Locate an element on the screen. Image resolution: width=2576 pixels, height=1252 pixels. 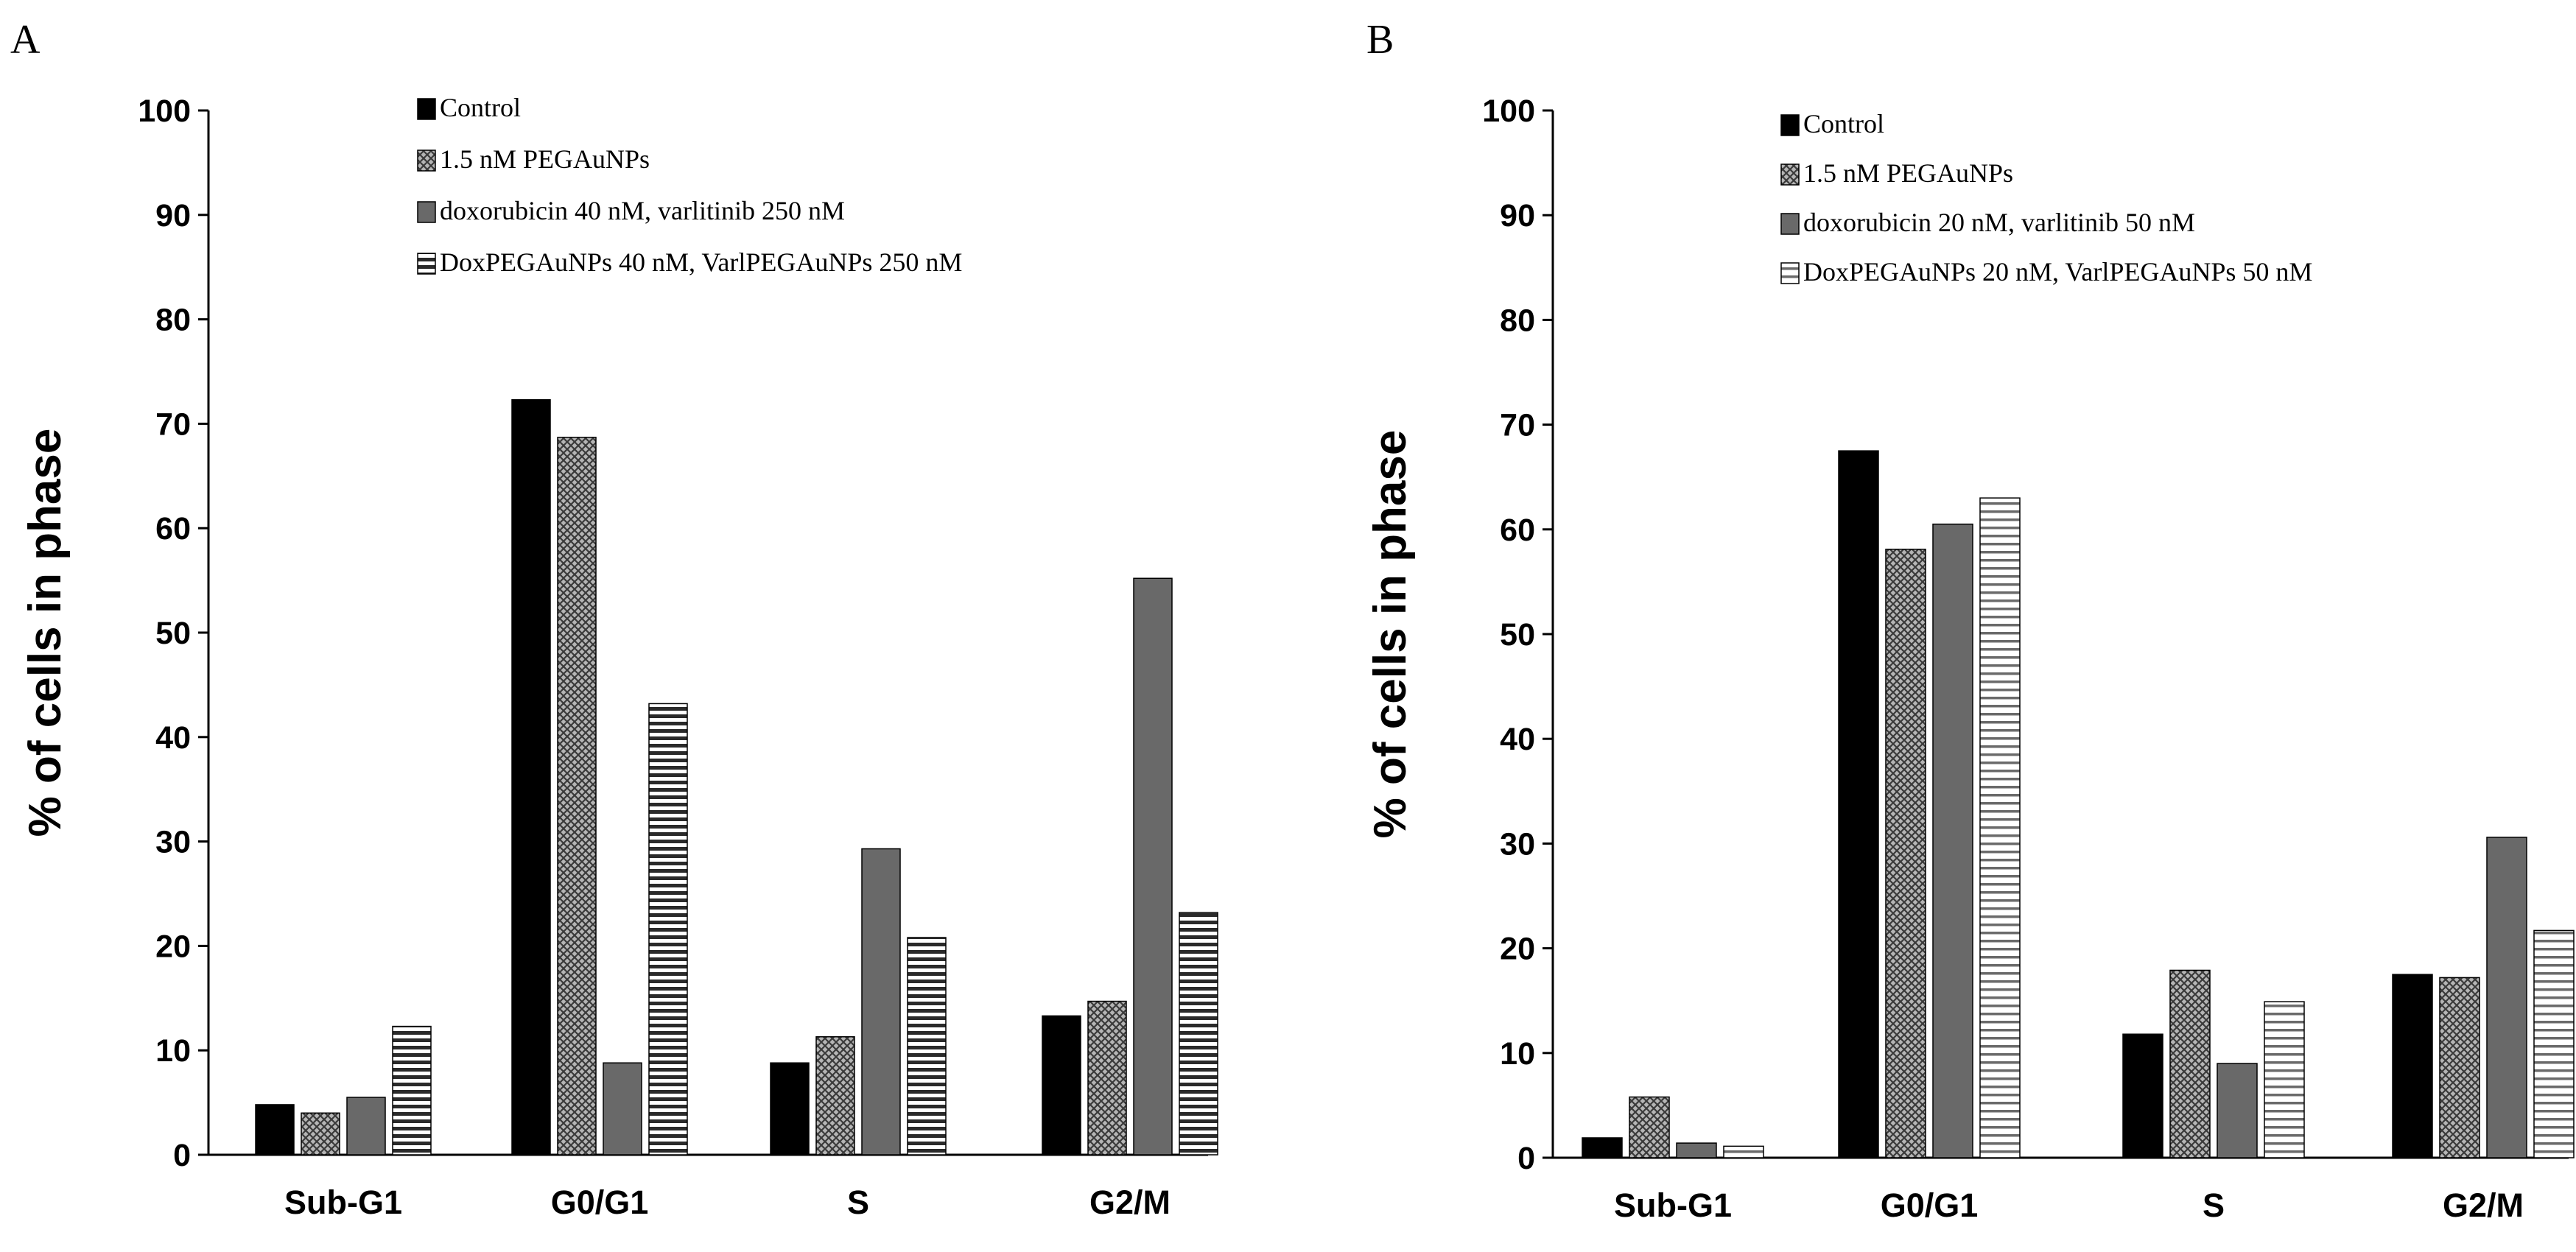
panel-letter: B is located at coordinates (1380, 40).